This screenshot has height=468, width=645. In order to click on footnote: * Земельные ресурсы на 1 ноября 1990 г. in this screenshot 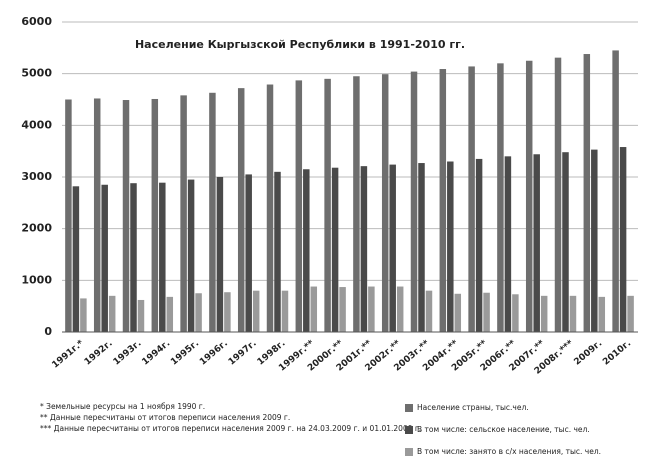, I will do `click(122, 406)`.